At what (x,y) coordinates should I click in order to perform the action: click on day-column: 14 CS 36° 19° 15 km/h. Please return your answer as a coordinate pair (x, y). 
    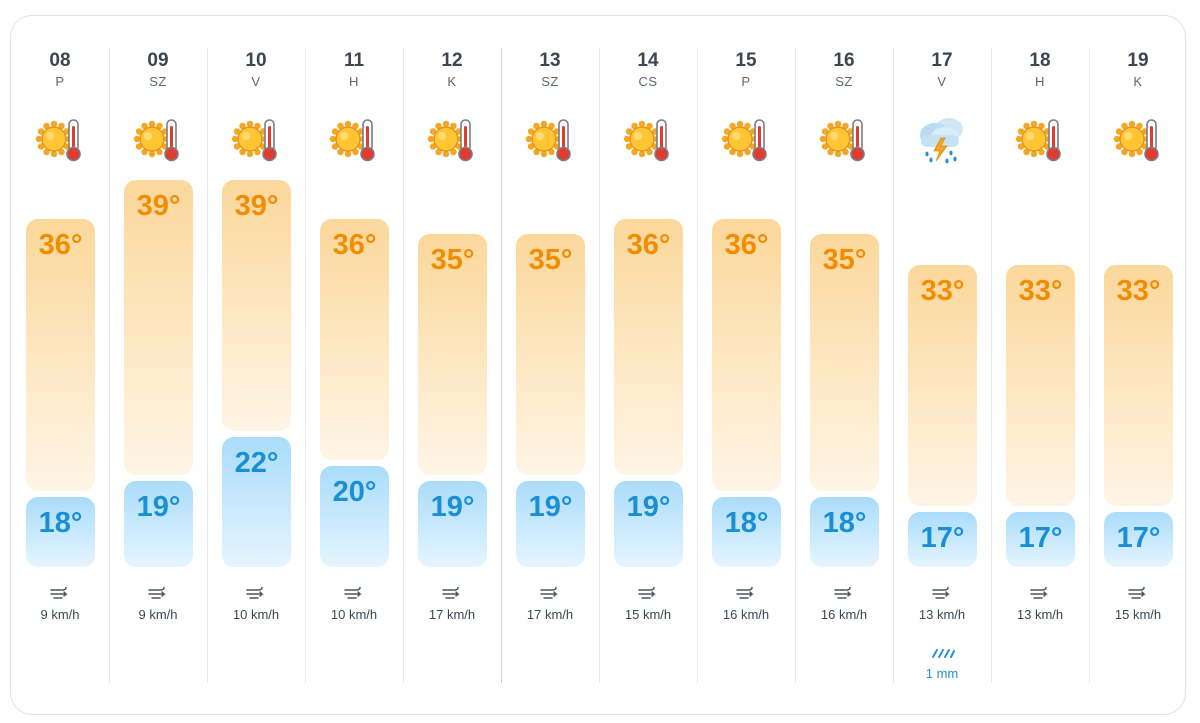
    Looking at the image, I should click on (648, 349).